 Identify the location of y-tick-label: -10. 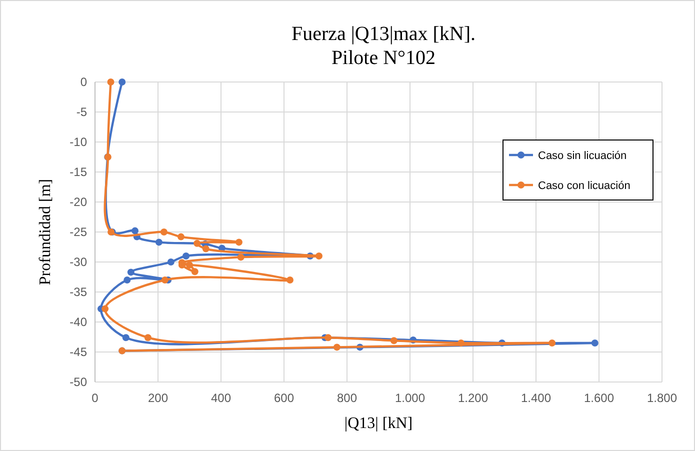
(79, 142).